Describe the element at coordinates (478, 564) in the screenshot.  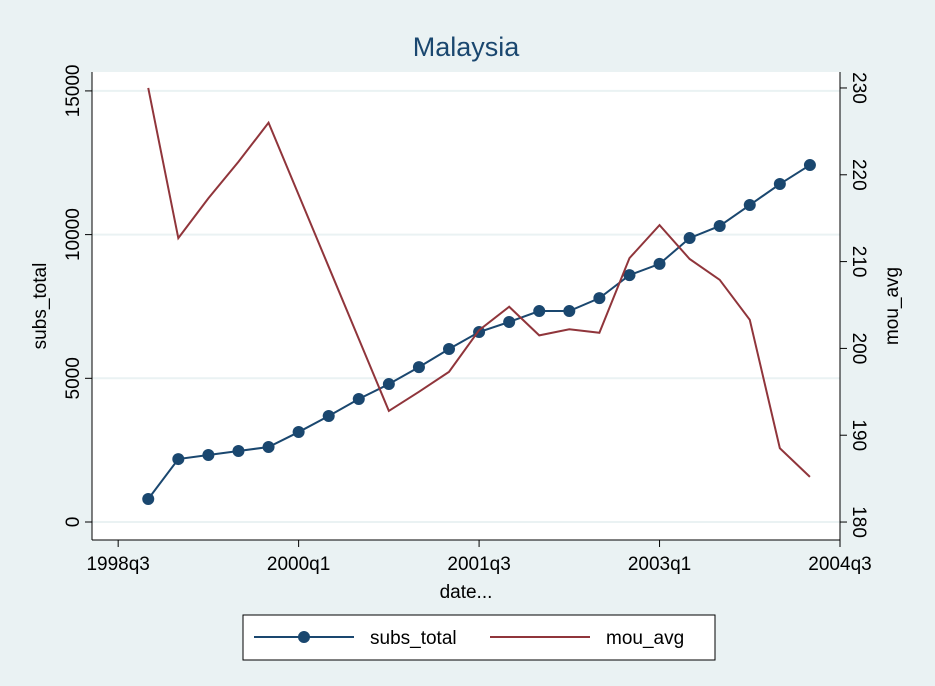
I see `x-tick-label: 2001q3` at that location.